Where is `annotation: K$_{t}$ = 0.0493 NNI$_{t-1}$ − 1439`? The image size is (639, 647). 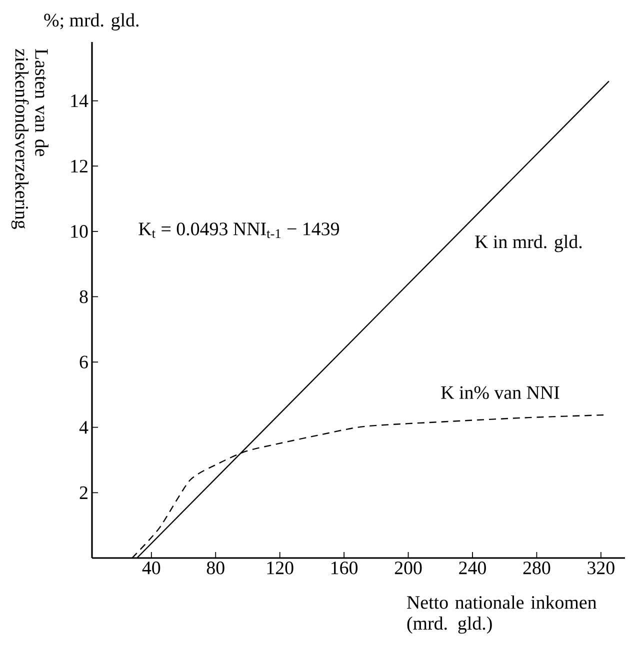 annotation: K$_{t}$ = 0.0493 NNI$_{t-1}$ − 1439 is located at coordinates (238, 230).